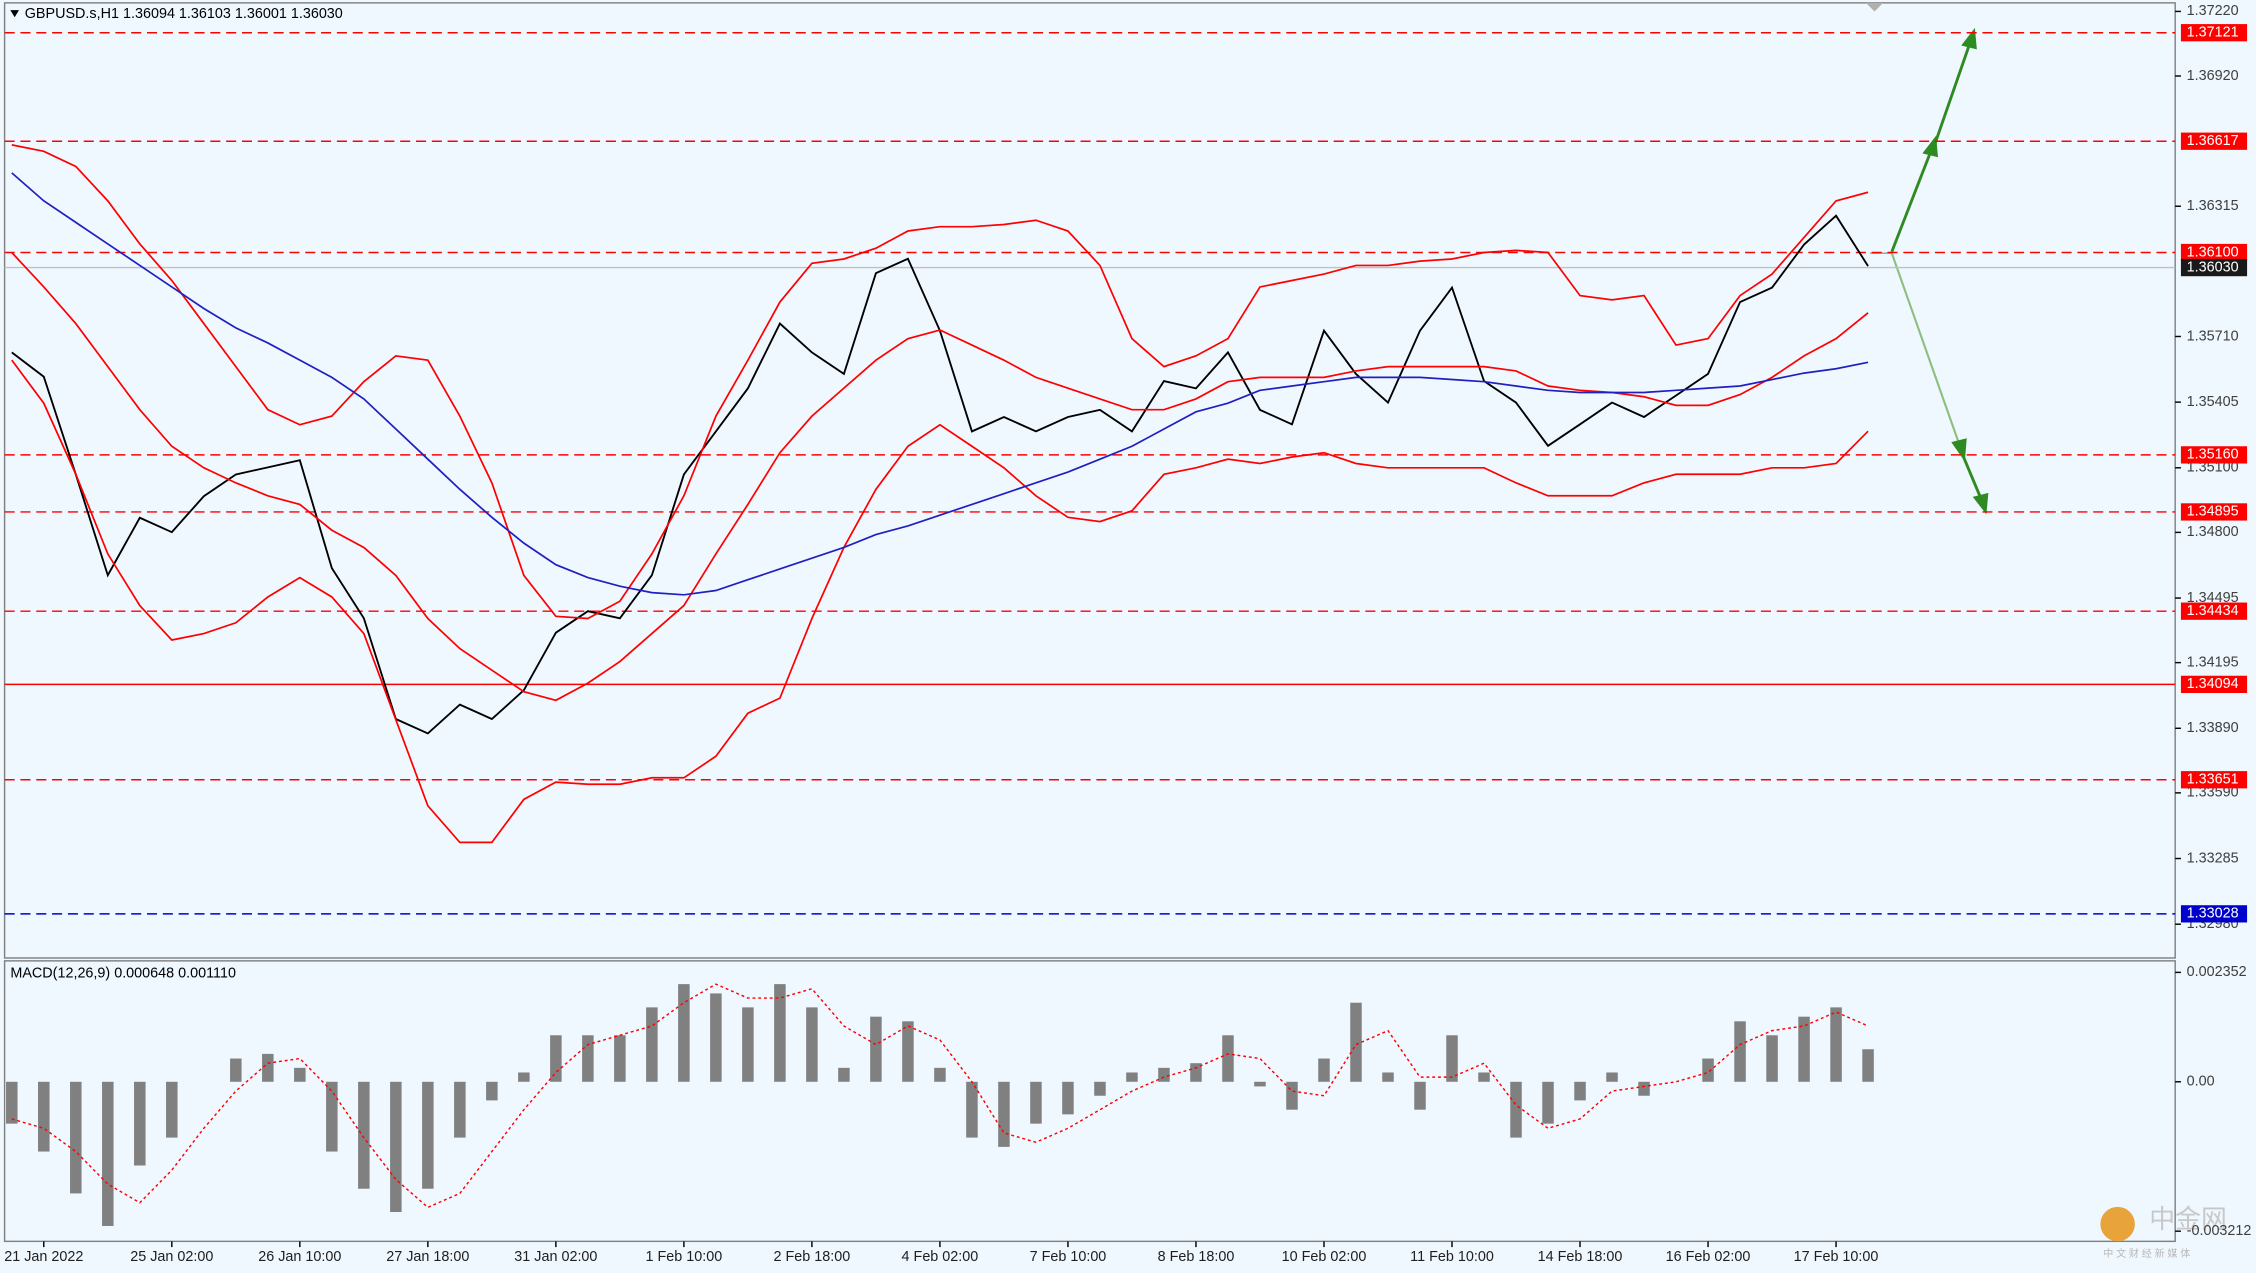 This screenshot has height=1273, width=2256. I want to click on x-tick-label: 14 Feb 18:00, so click(1580, 1257).